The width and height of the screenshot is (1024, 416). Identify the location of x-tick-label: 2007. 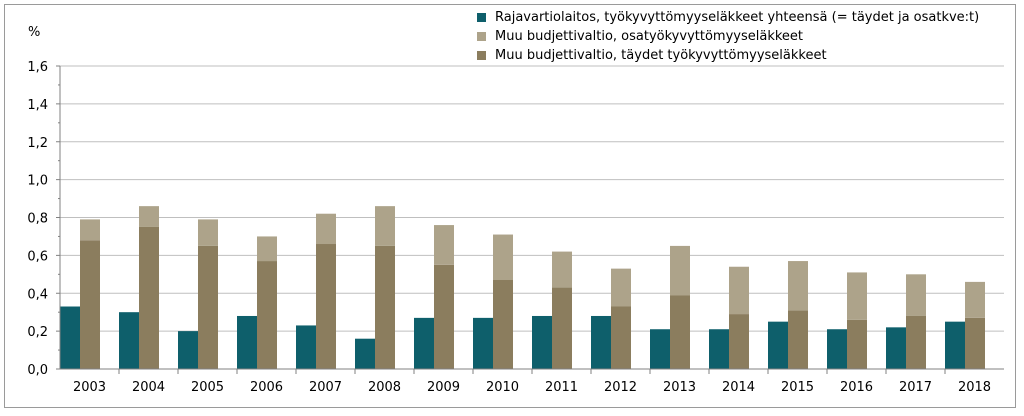
(325, 387).